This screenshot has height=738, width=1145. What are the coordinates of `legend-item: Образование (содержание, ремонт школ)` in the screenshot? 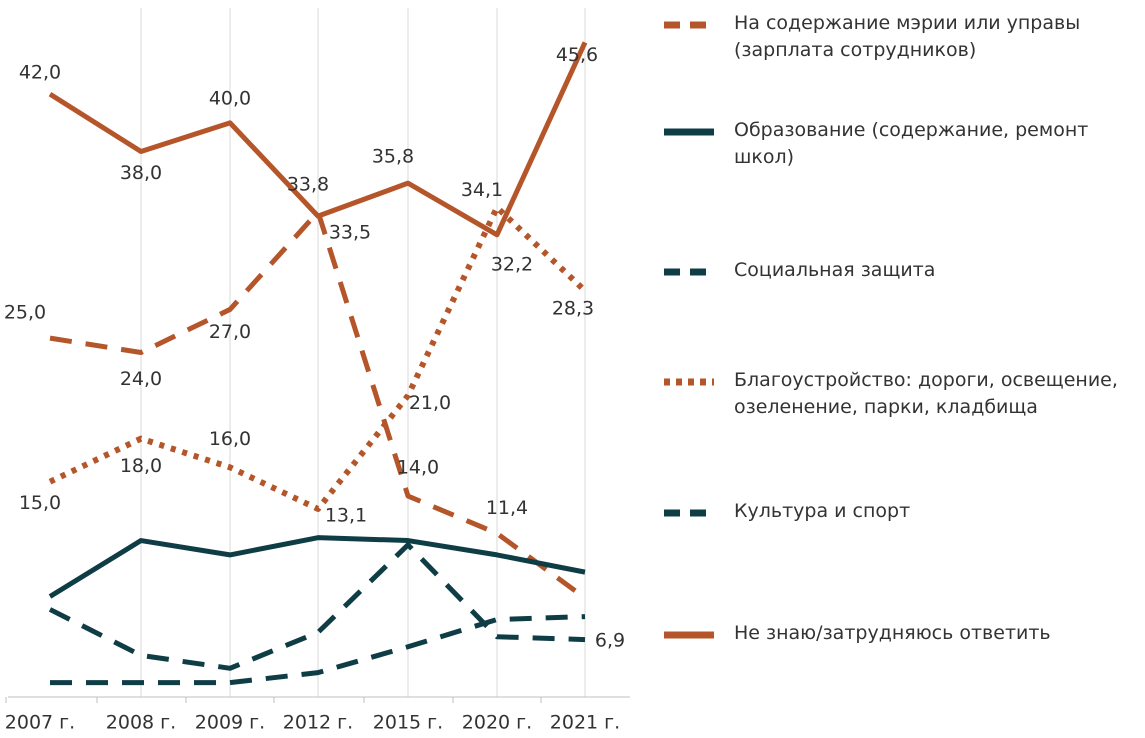 It's located at (902, 144).